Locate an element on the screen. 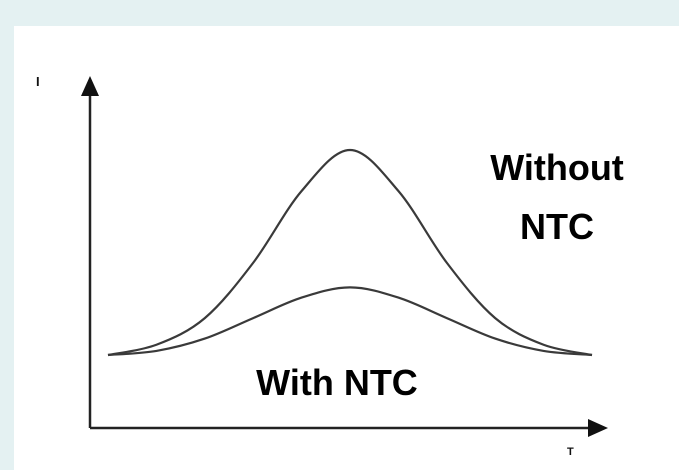 The height and width of the screenshot is (470, 679). annotation-ntc: NTC is located at coordinates (557, 226).